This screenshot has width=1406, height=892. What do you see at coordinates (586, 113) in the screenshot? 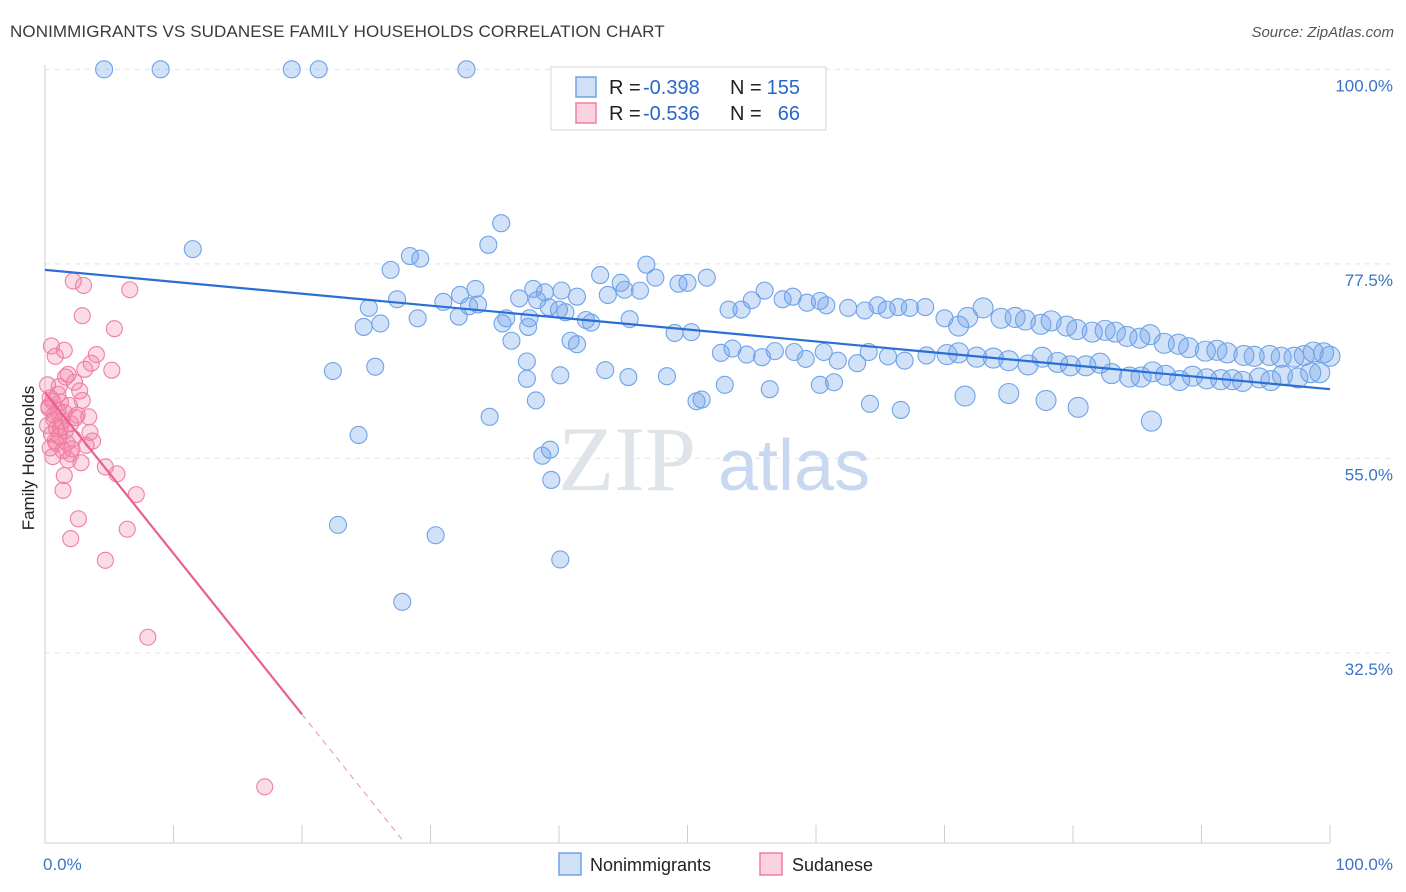
I see `legend-swatch-sudanese` at bounding box center [586, 113].